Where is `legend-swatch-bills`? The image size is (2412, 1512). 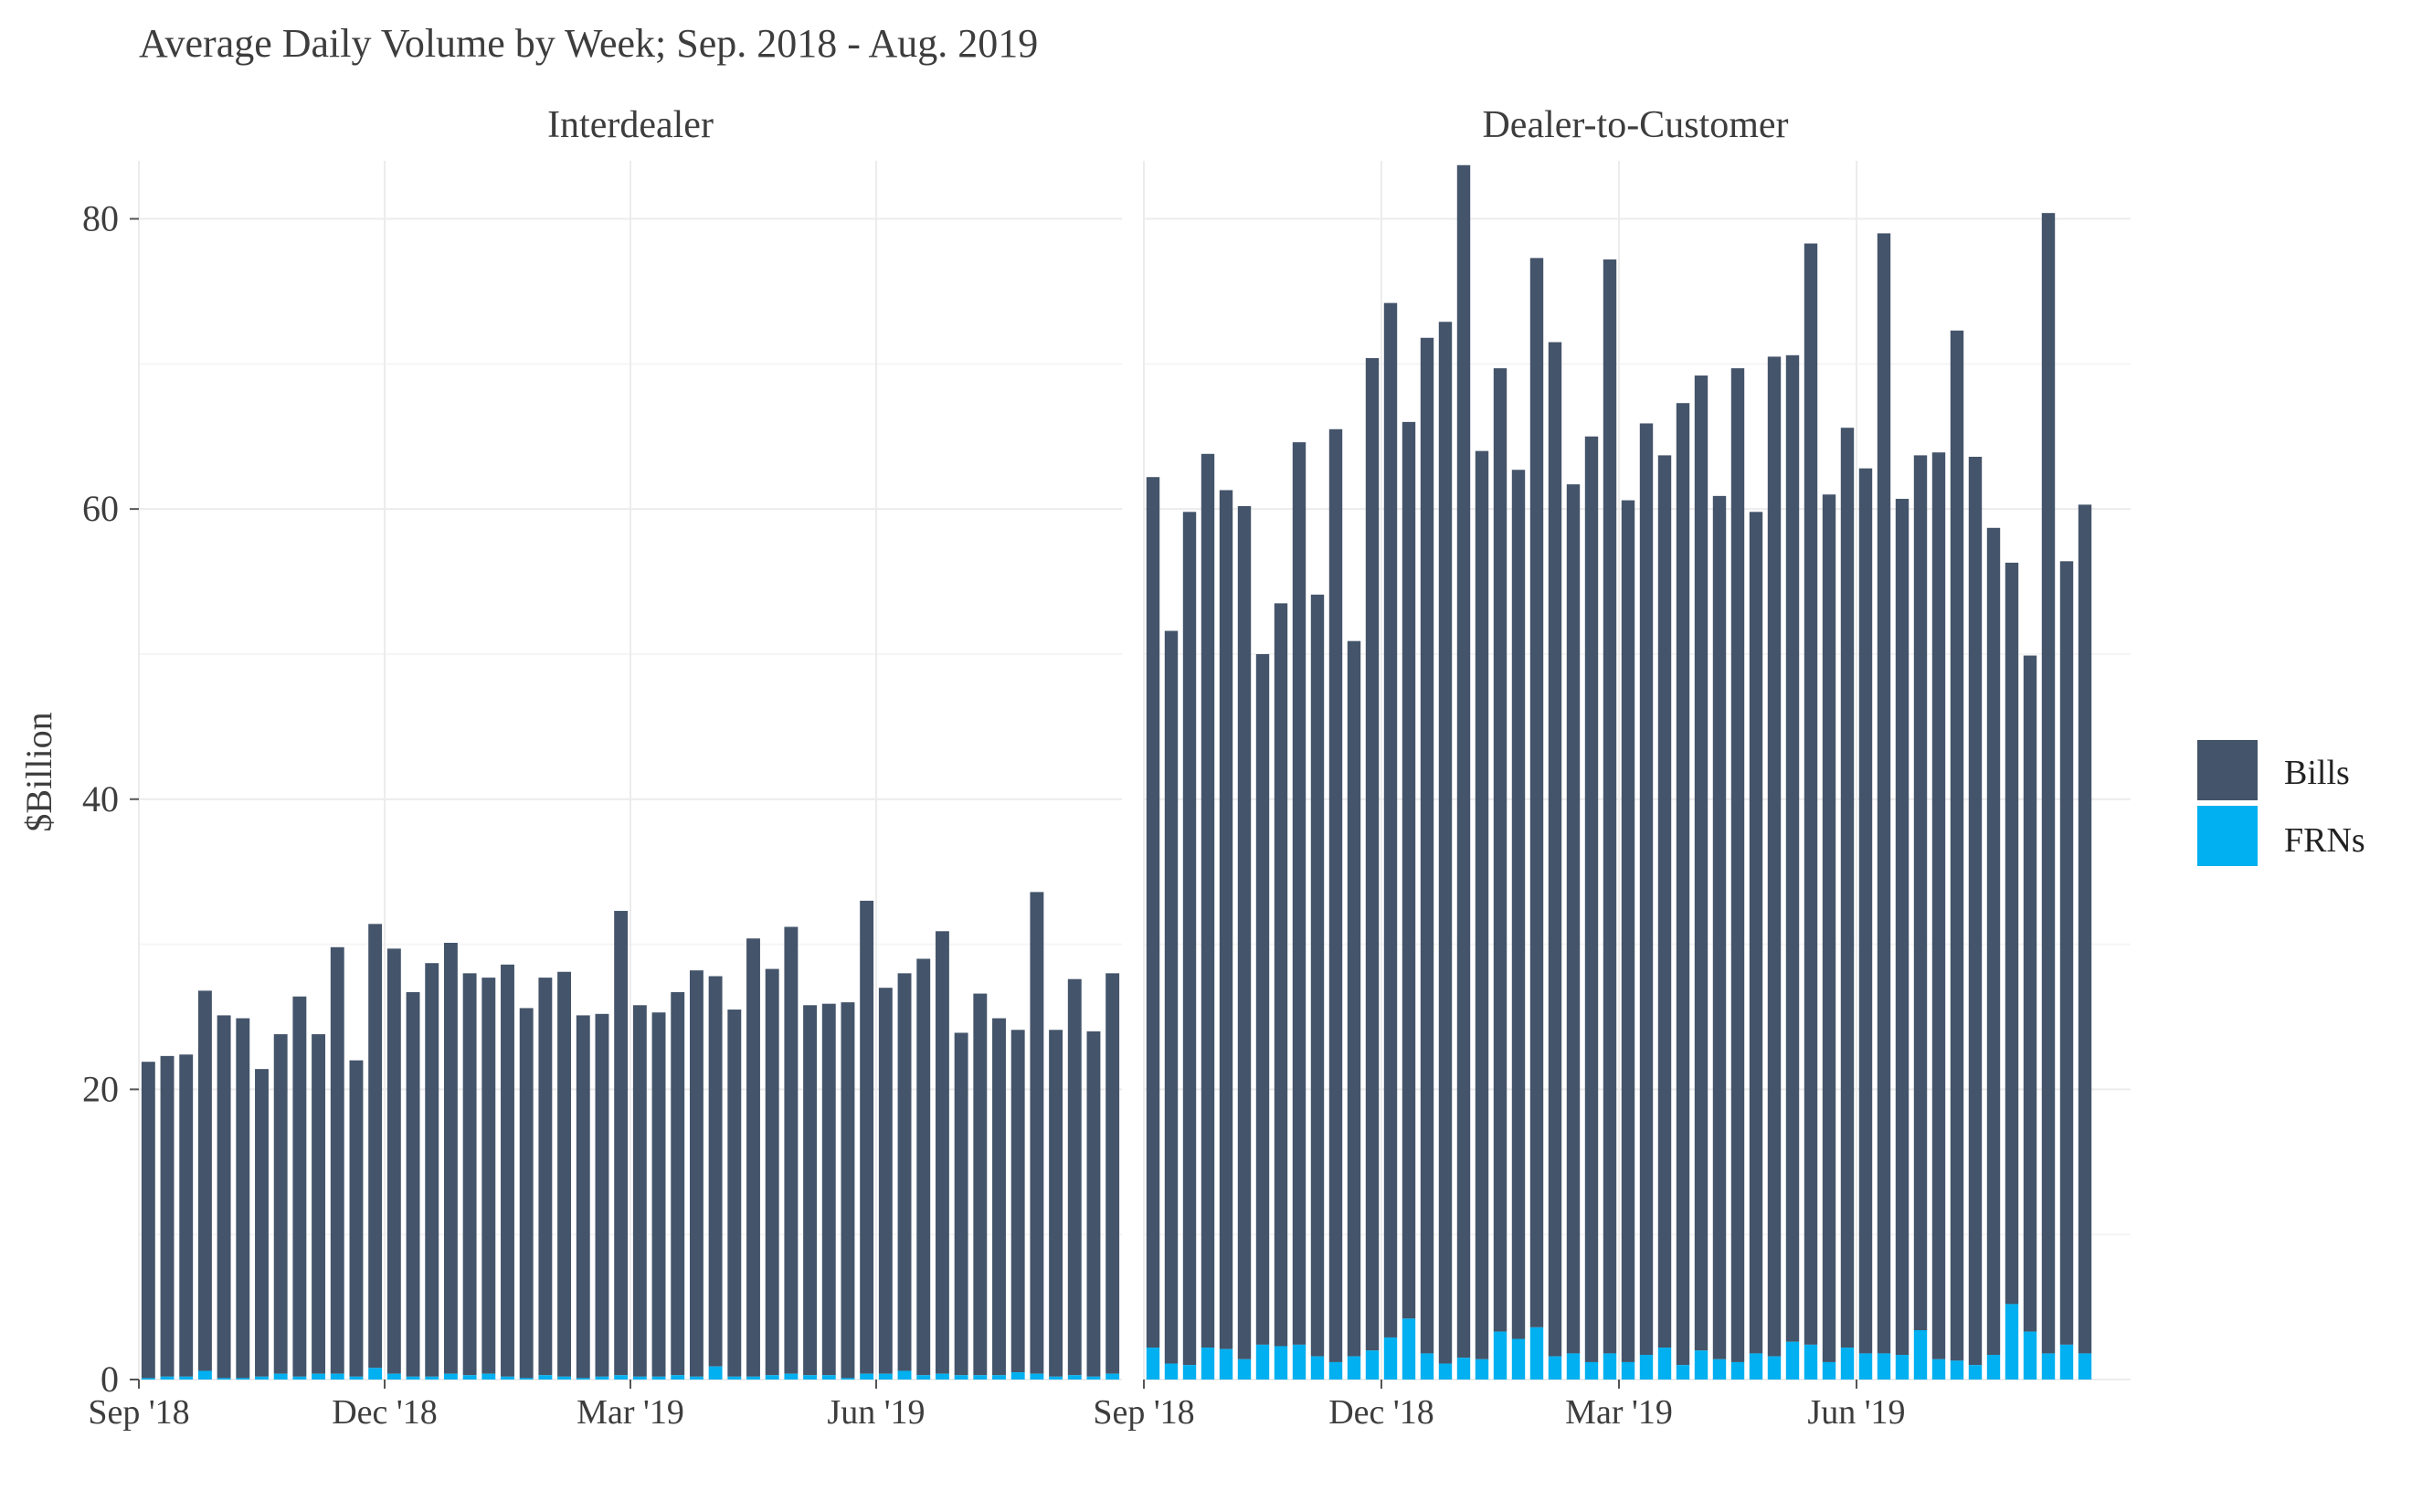
legend-swatch-bills is located at coordinates (2227, 770).